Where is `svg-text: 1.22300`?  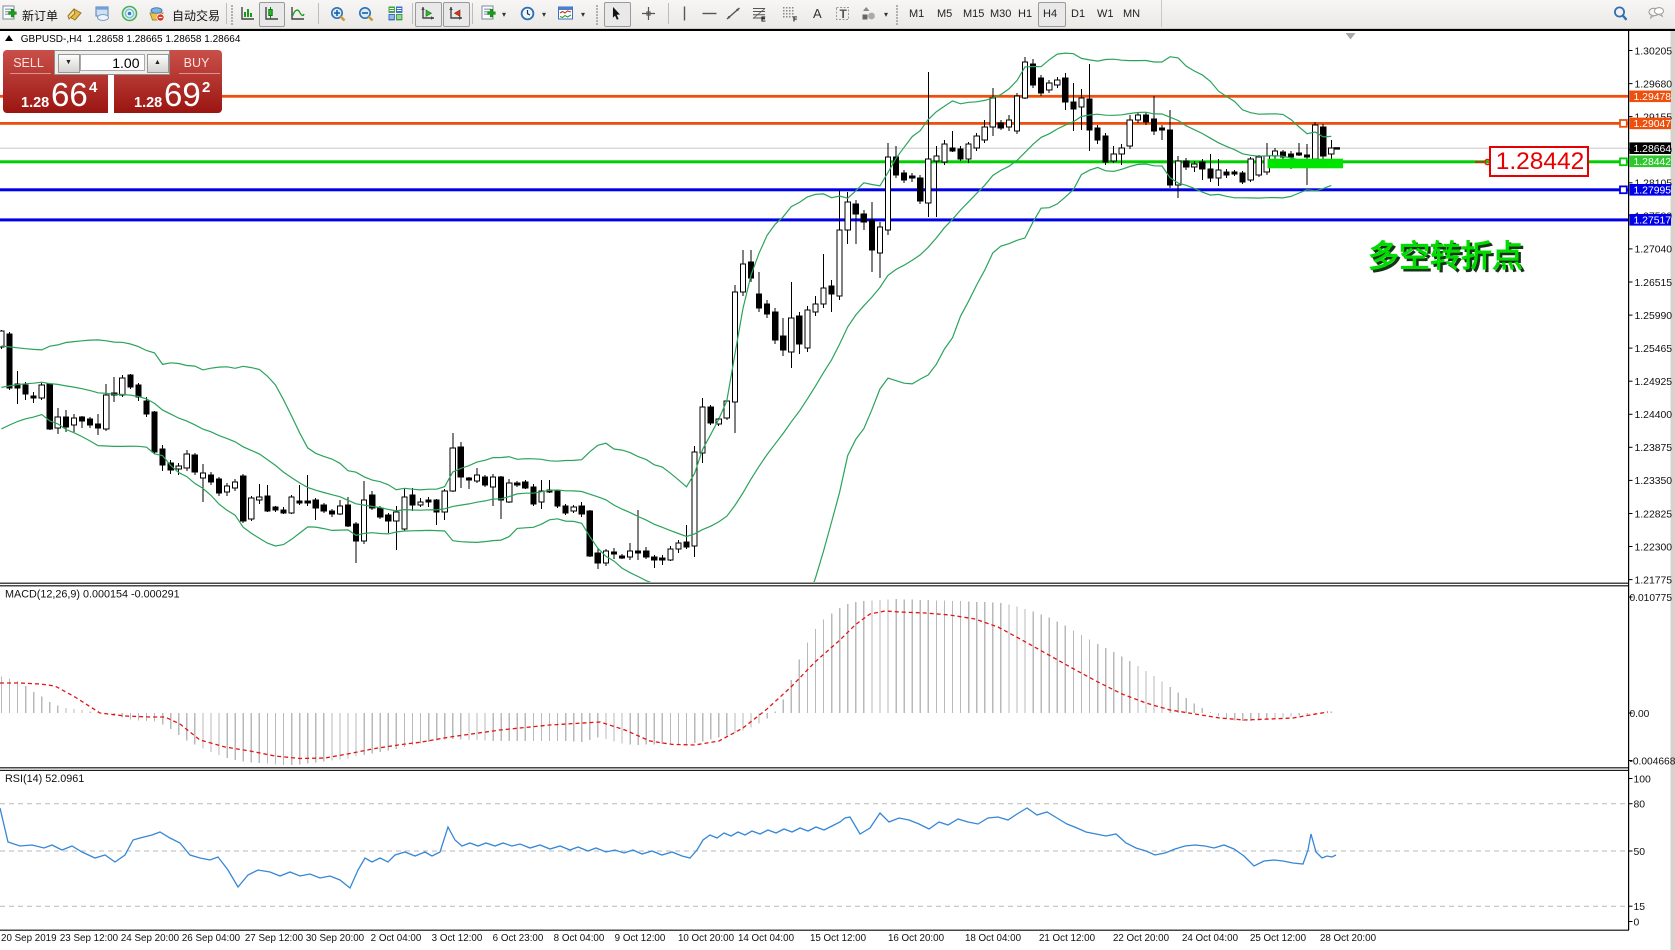
svg-text: 1.22300 is located at coordinates (1654, 547).